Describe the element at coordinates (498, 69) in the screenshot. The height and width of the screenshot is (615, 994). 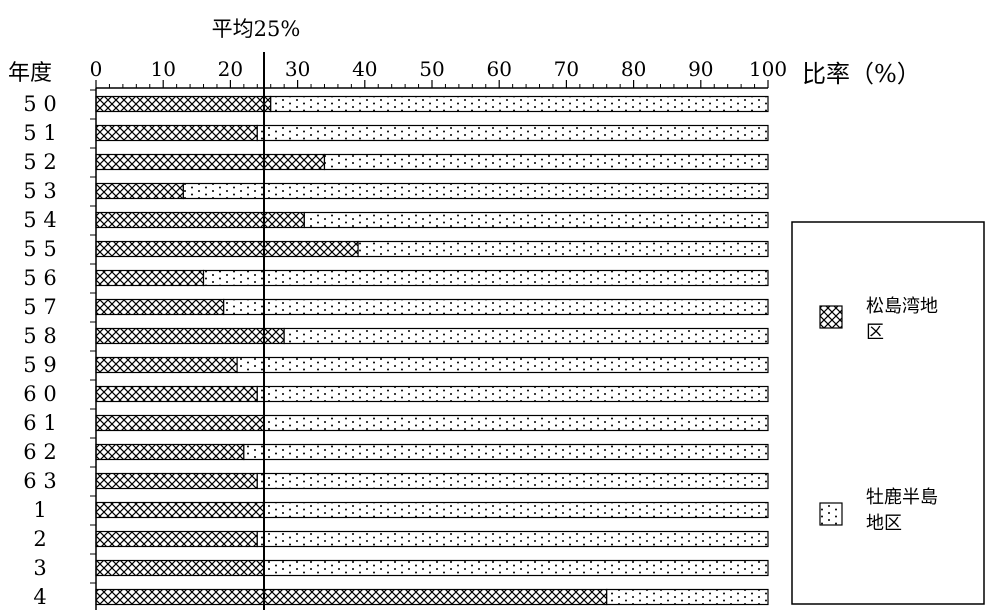
I see `x-tick-label: 60` at that location.